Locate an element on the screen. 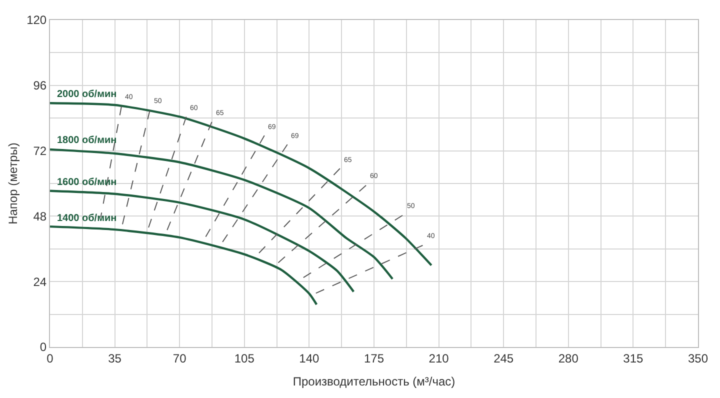 This screenshot has width=720, height=398. x-tick-label: 350 is located at coordinates (698, 358).